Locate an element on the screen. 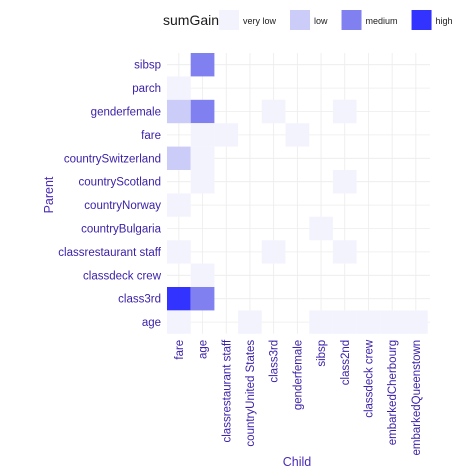 This screenshot has height=474, width=474. cell-countrynorway-fare is located at coordinates (179, 205).